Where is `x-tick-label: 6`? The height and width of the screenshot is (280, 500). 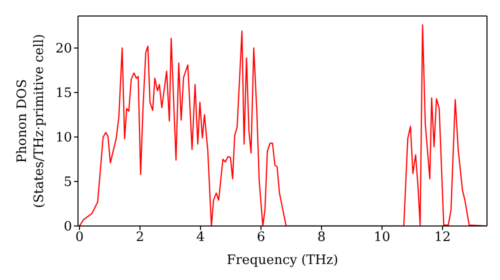
x-tick-label: 6 is located at coordinates (261, 238).